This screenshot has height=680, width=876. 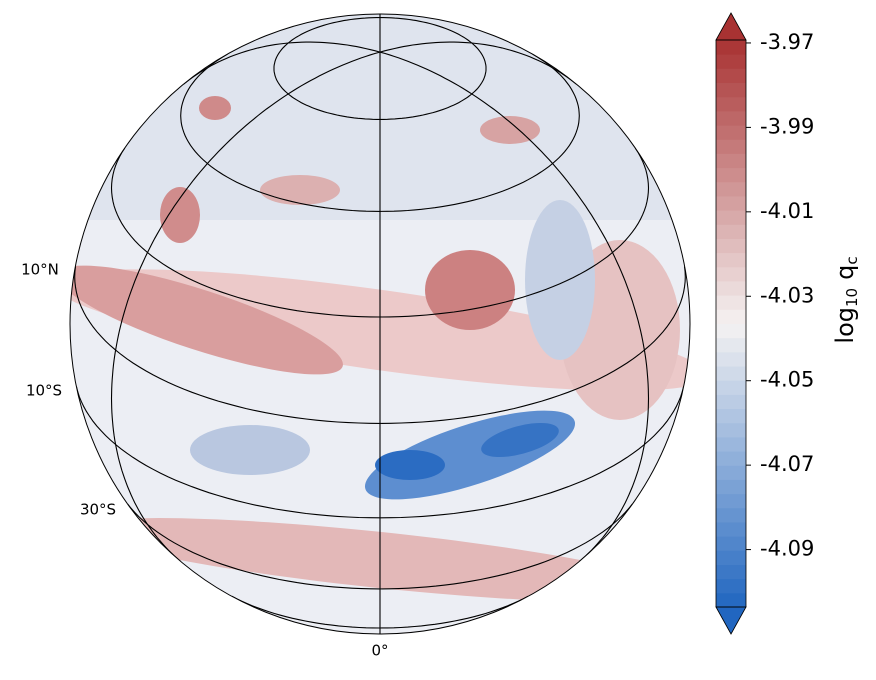 What do you see at coordinates (845, 272) in the screenshot?
I see `label-part: q` at bounding box center [845, 272].